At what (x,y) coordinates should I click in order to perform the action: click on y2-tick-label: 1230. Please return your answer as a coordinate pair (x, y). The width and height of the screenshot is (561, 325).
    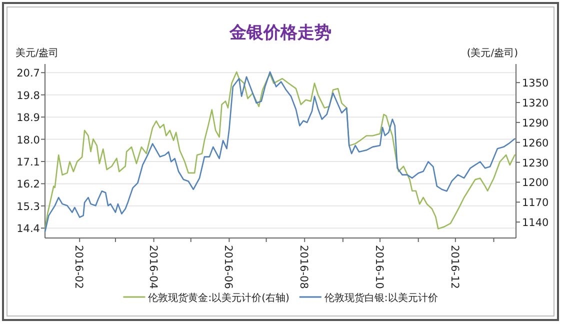
    Looking at the image, I should click on (535, 163).